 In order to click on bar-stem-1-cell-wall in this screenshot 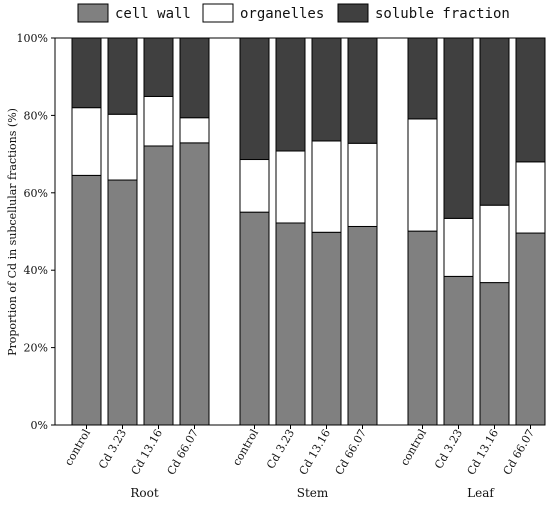, I will do `click(254, 318)`.